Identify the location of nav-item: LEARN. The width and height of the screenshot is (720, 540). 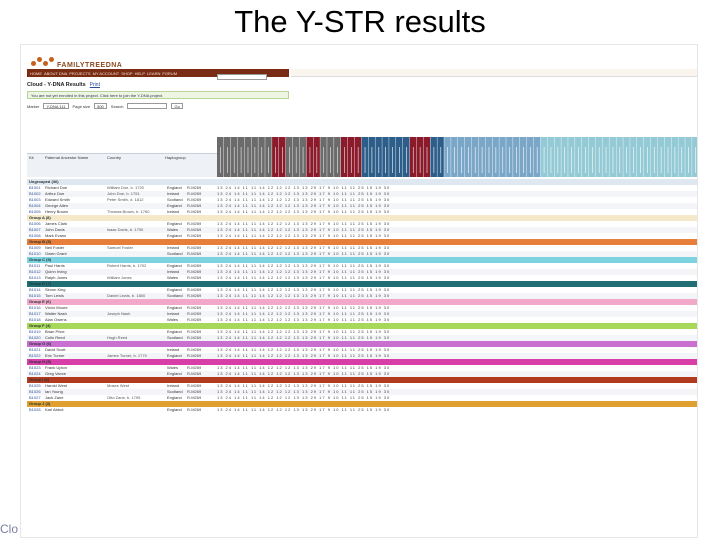
(154, 73).